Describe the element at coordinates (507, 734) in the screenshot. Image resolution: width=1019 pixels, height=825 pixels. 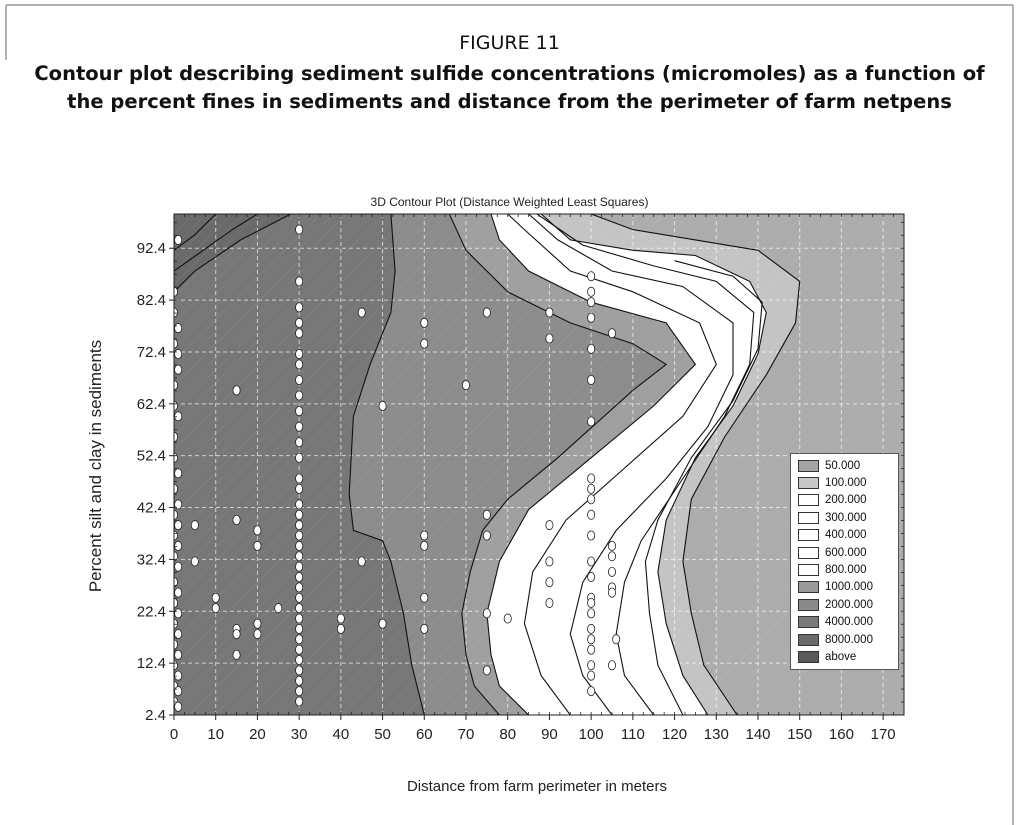
I see `x-tick-label: 80` at that location.